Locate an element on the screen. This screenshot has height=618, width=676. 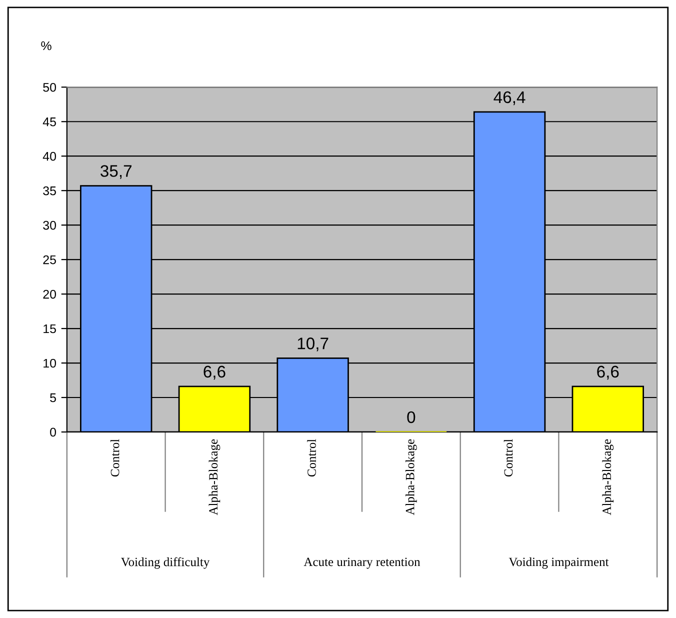
y-tick-label: 25 is located at coordinates (49, 259).